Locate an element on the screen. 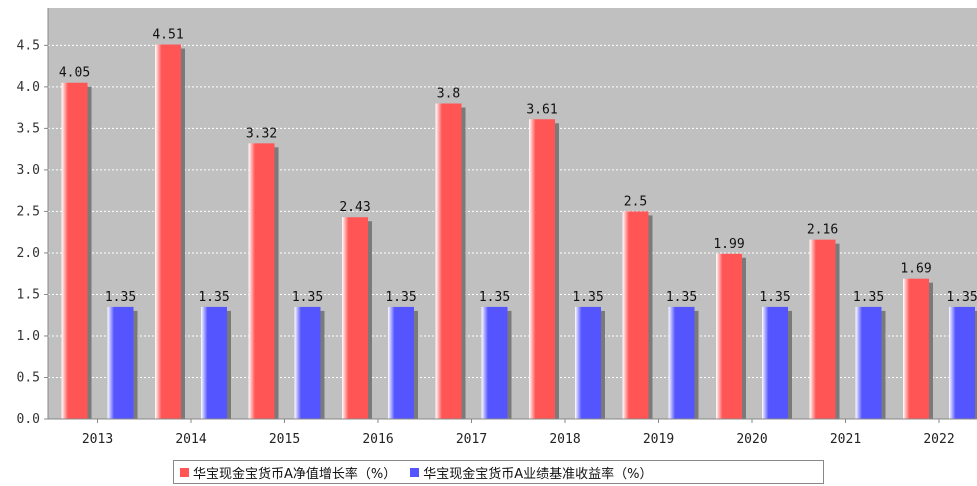  data-label-series-1-2021: 2.16 is located at coordinates (822, 230).